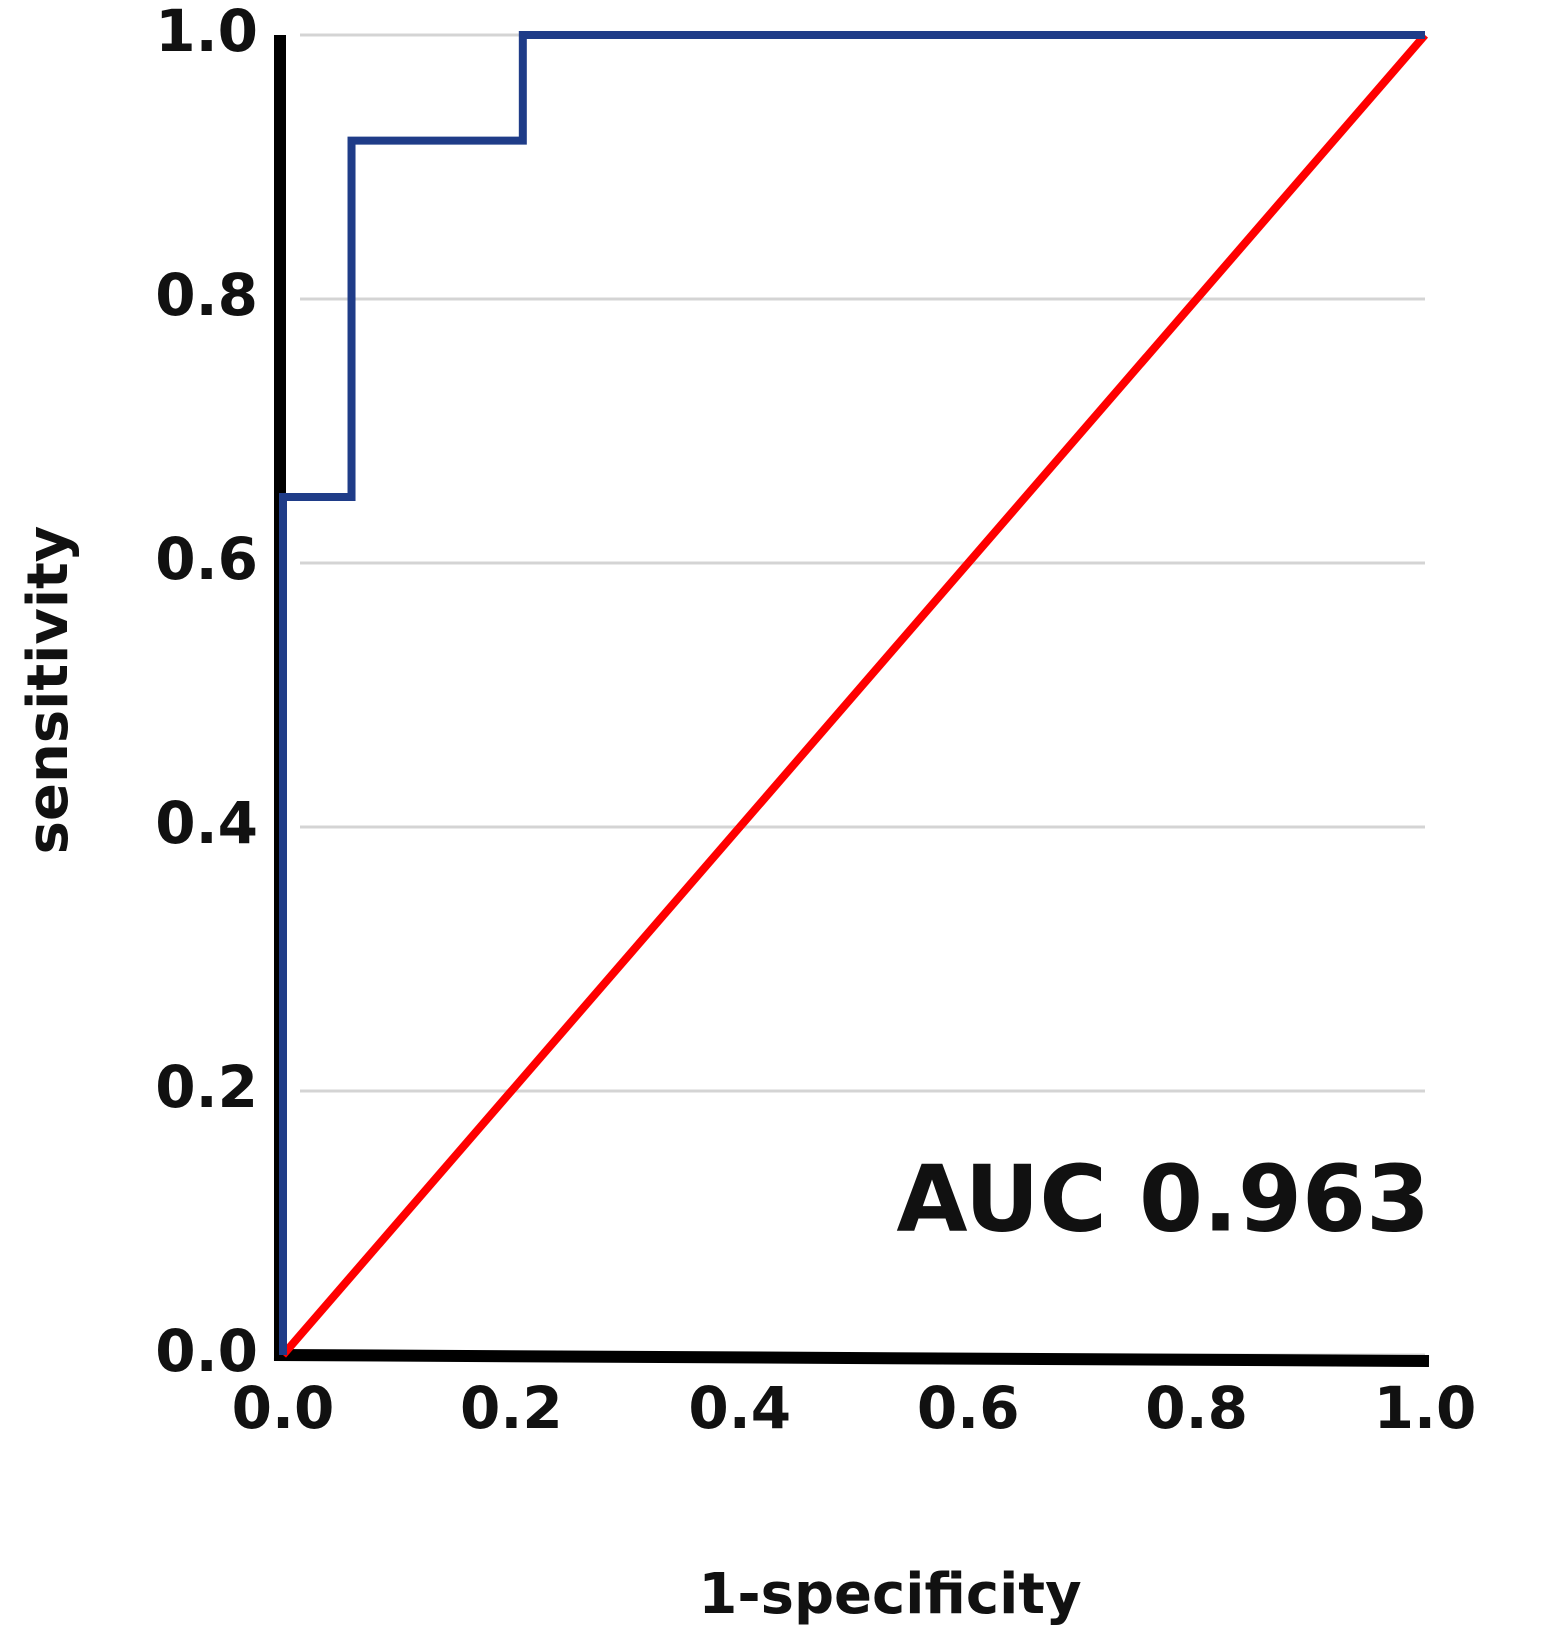 This screenshot has height=1648, width=1547. What do you see at coordinates (283, 1408) in the screenshot?
I see `x-tick-label: 0.0` at bounding box center [283, 1408].